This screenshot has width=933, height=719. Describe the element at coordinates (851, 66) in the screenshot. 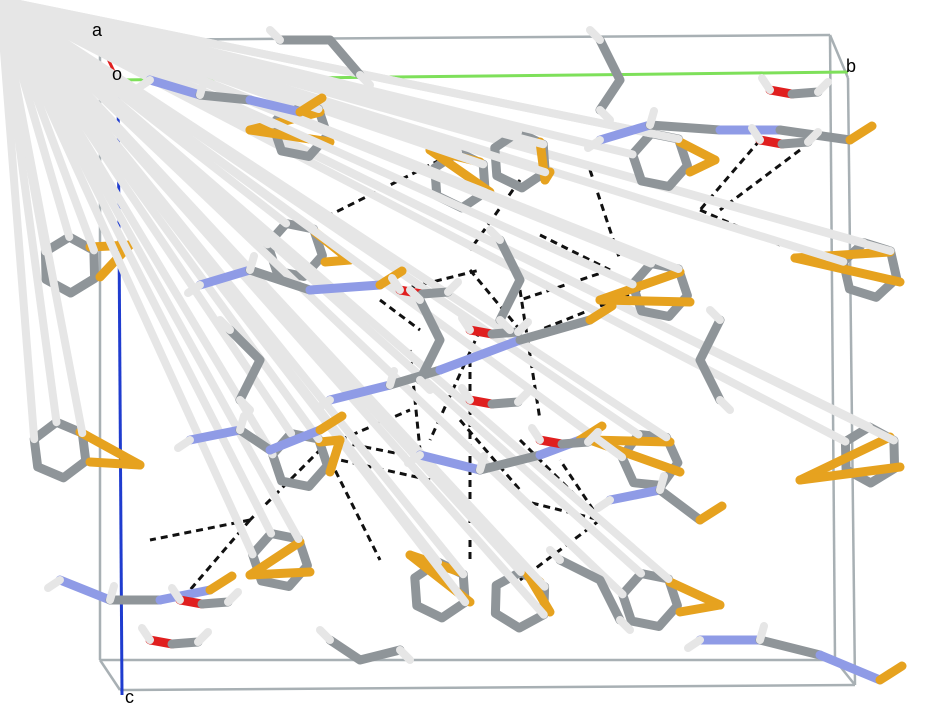

I see `axis-b-label: b` at that location.